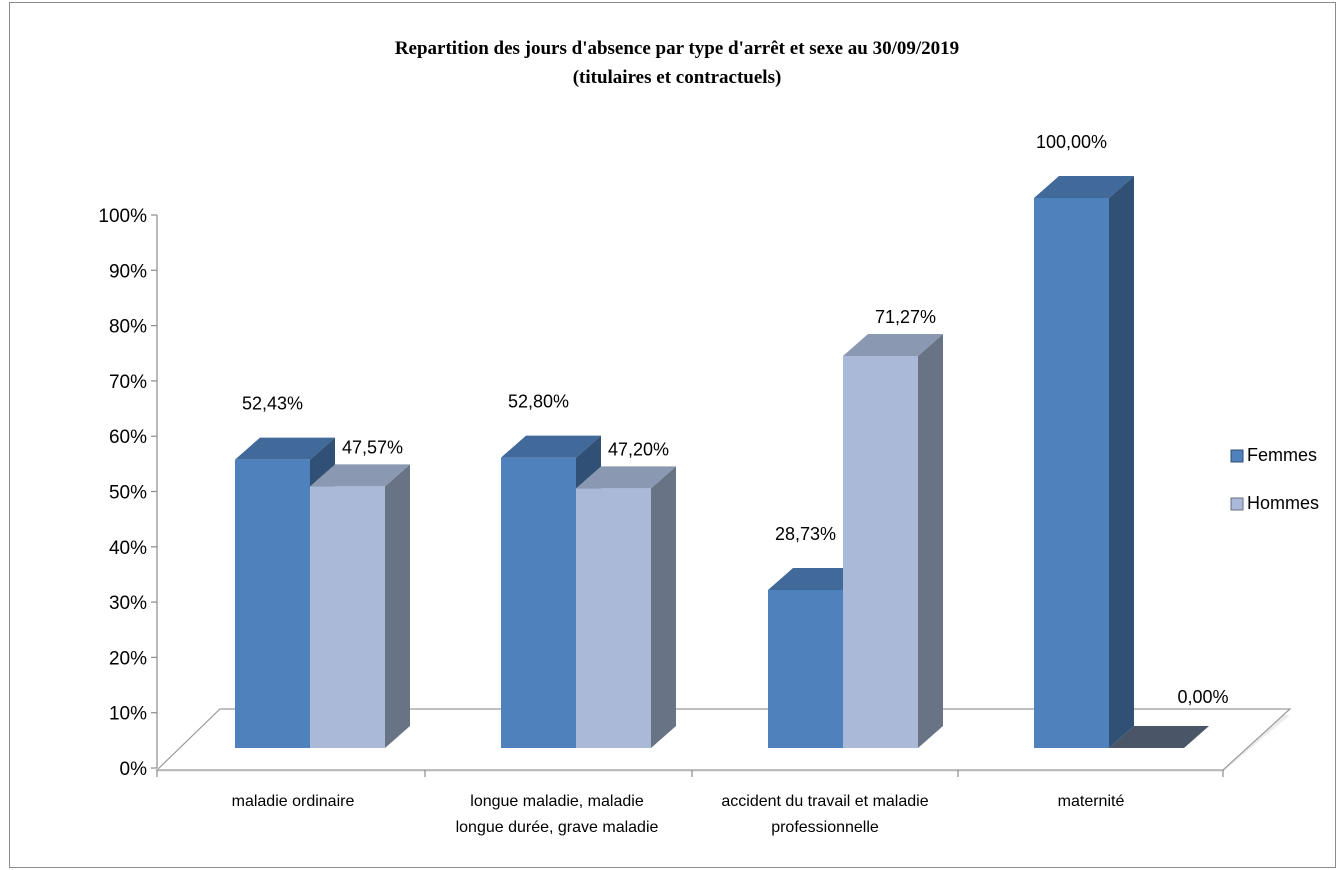  Describe the element at coordinates (1283, 503) in the screenshot. I see `legend-label: Hommes` at that location.